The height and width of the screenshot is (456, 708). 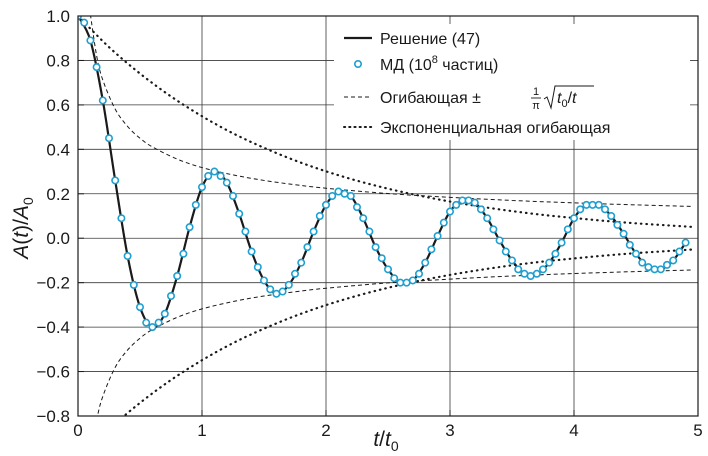 What do you see at coordinates (388, 425) in the screenshot?
I see `x-axis-ticks: 0 1 2 3 4 5` at bounding box center [388, 425].